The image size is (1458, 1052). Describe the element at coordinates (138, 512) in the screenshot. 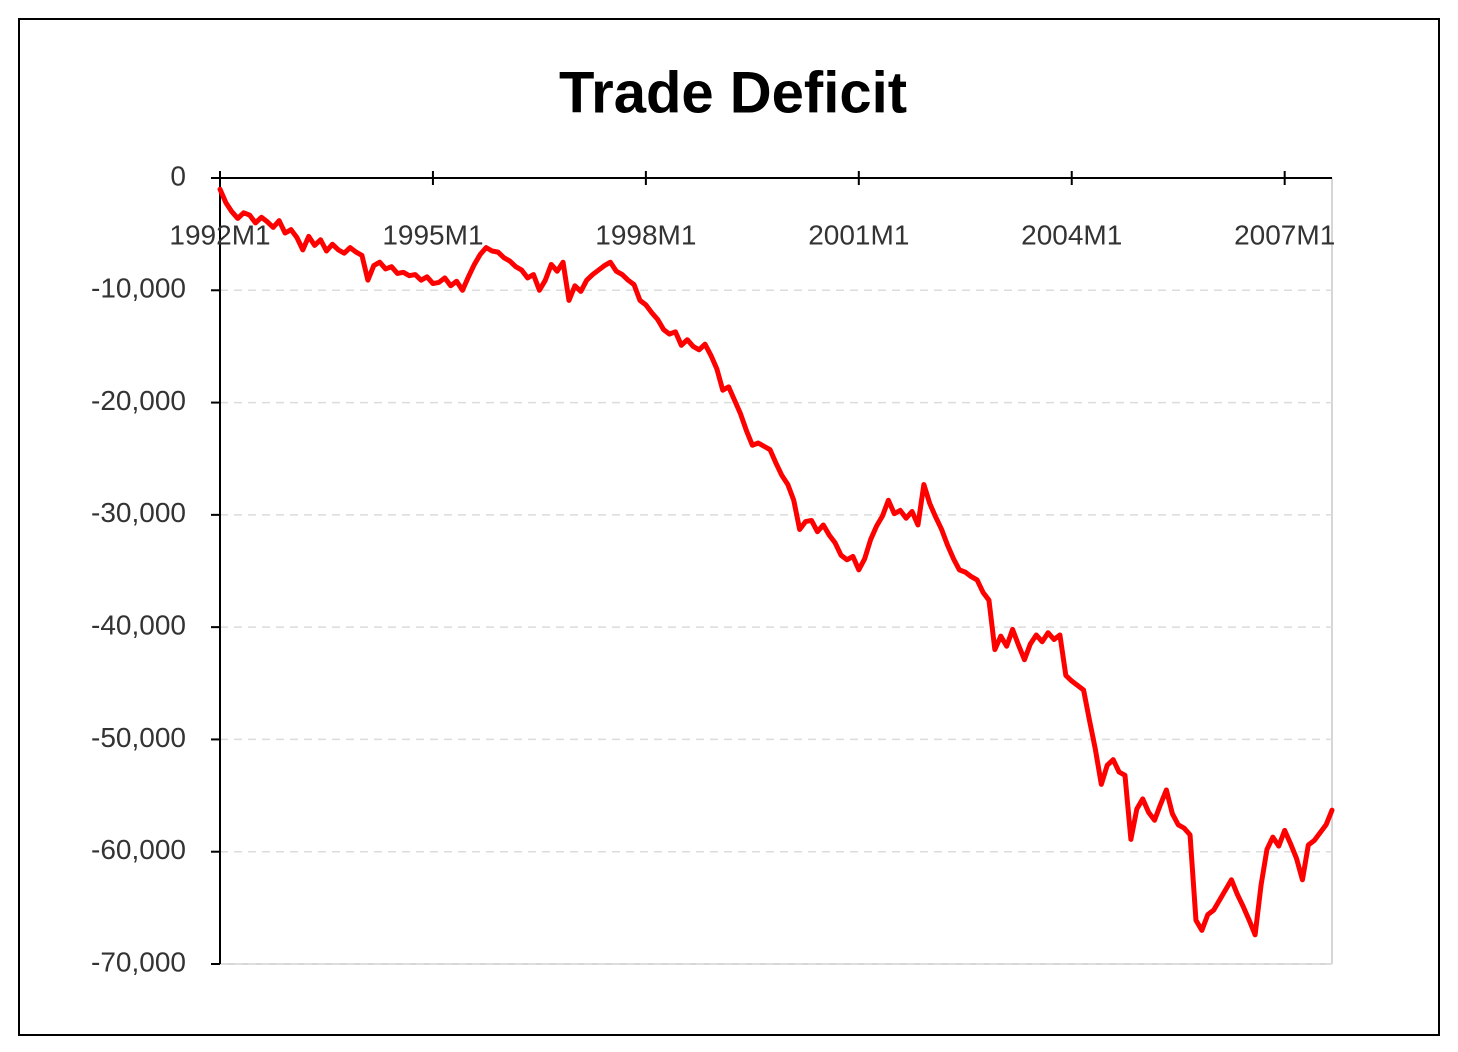

I see `y-tick-label: -30,000` at that location.